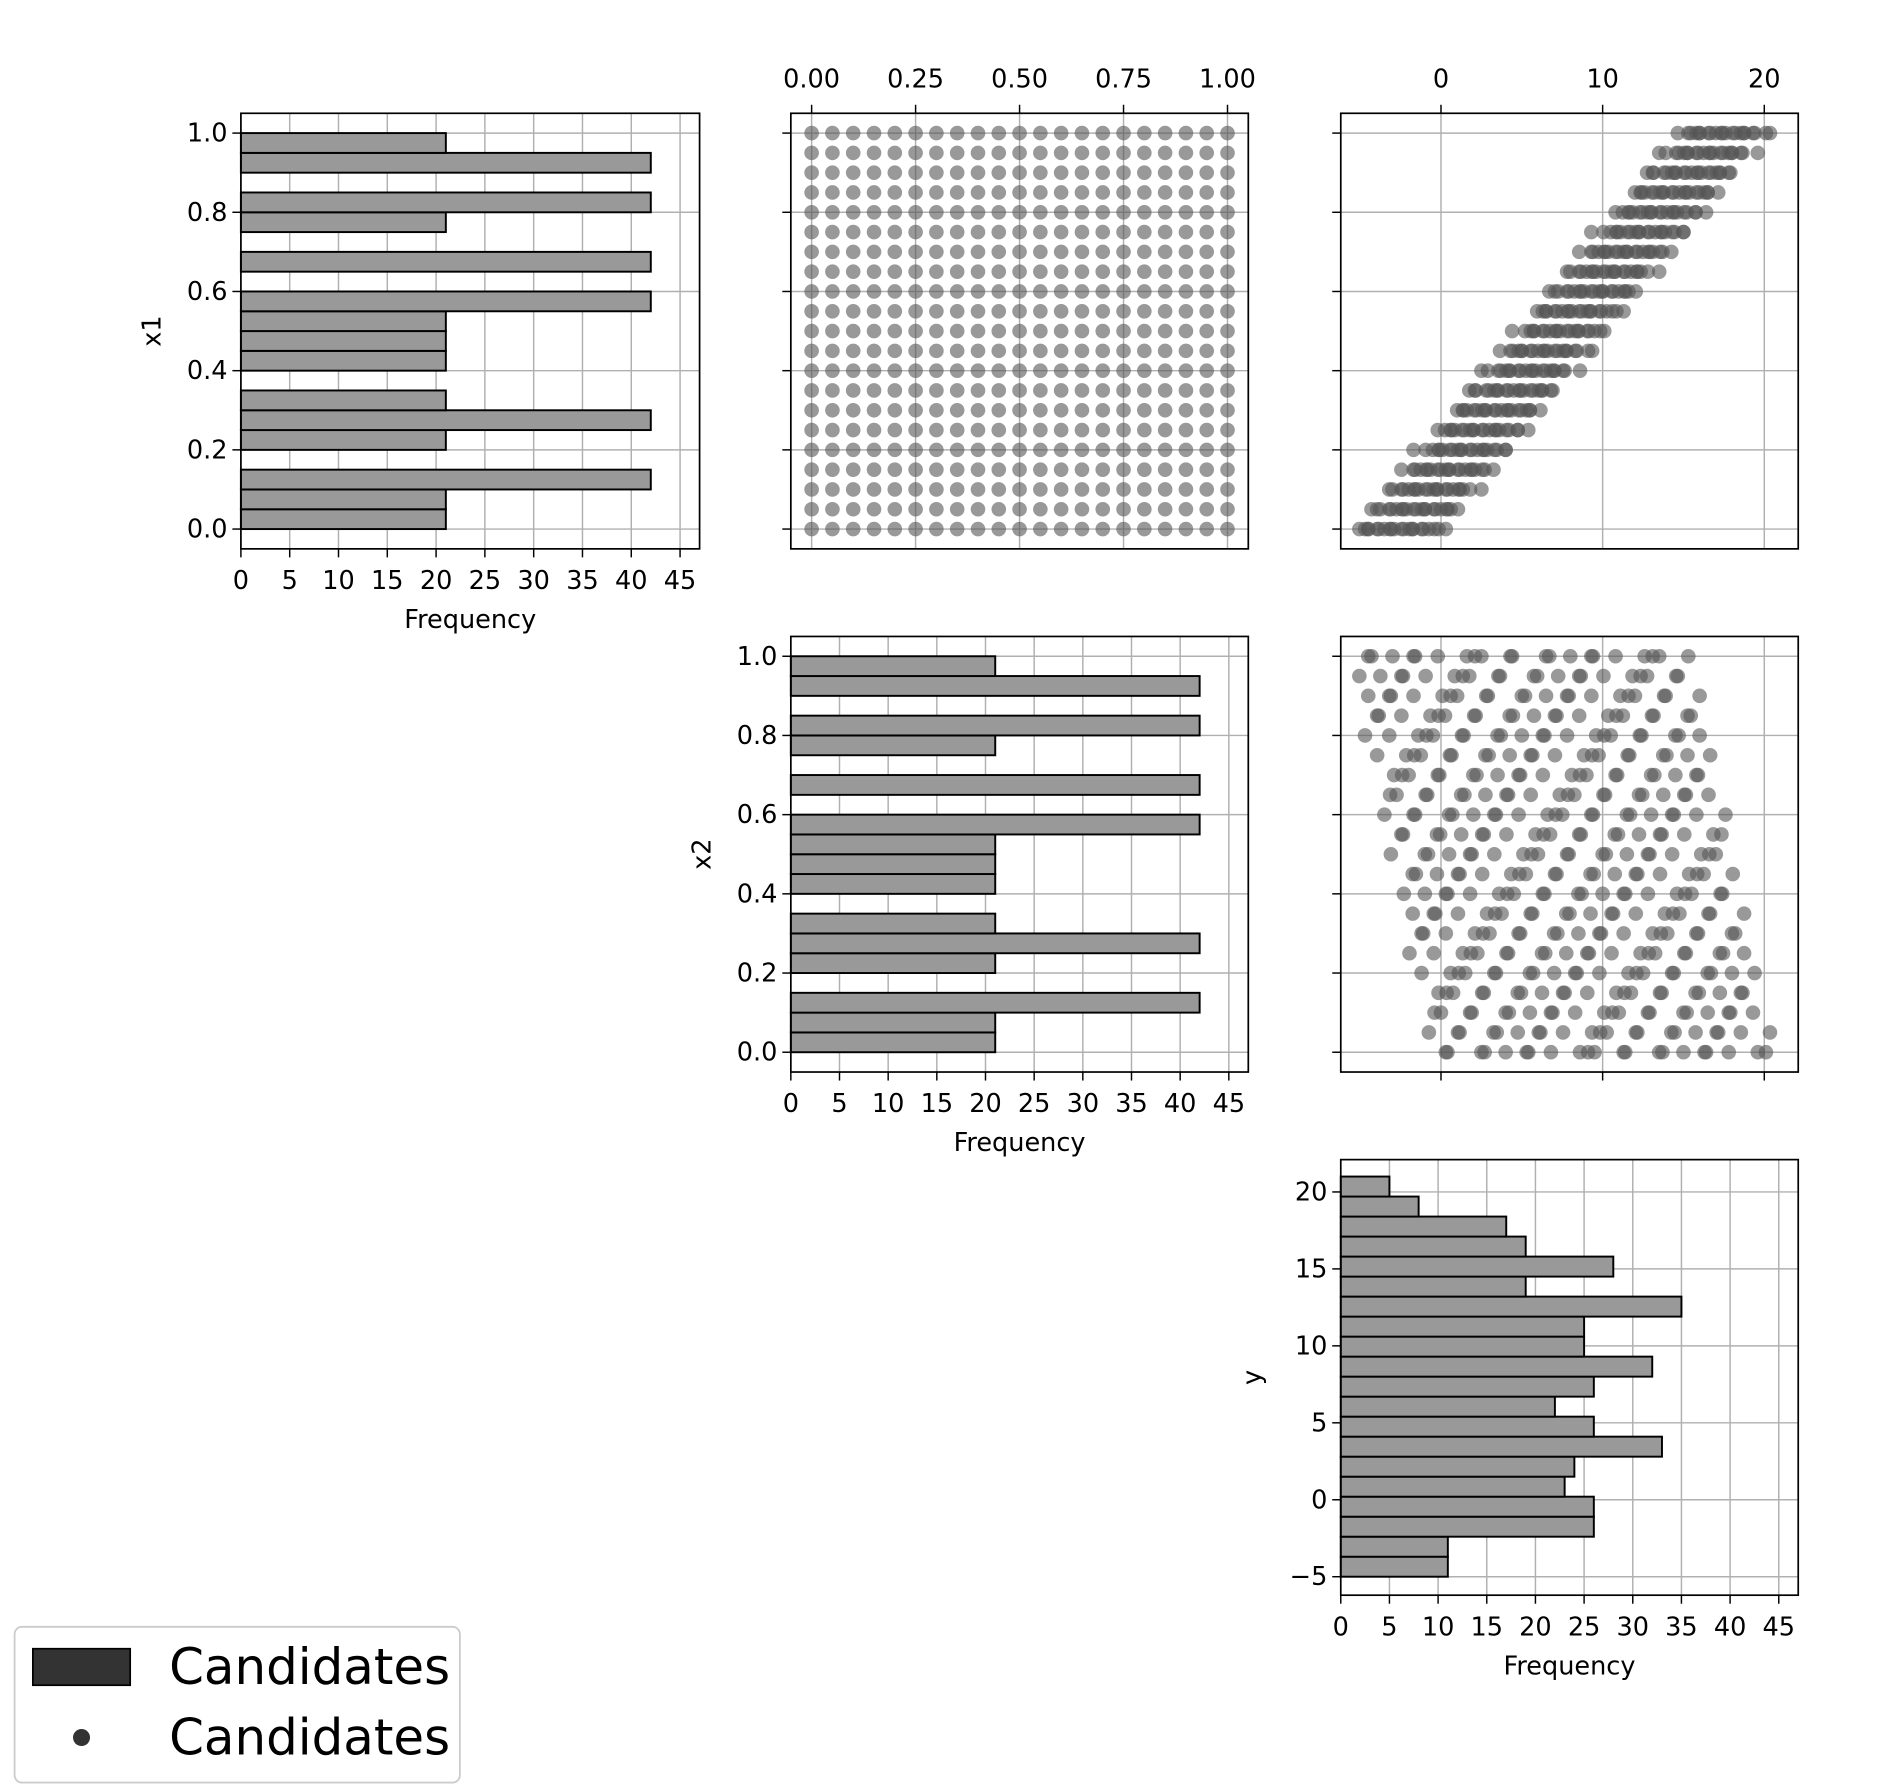 The height and width of the screenshot is (1790, 1898). I want to click on y-tick-label: 0.6, so click(207, 292).